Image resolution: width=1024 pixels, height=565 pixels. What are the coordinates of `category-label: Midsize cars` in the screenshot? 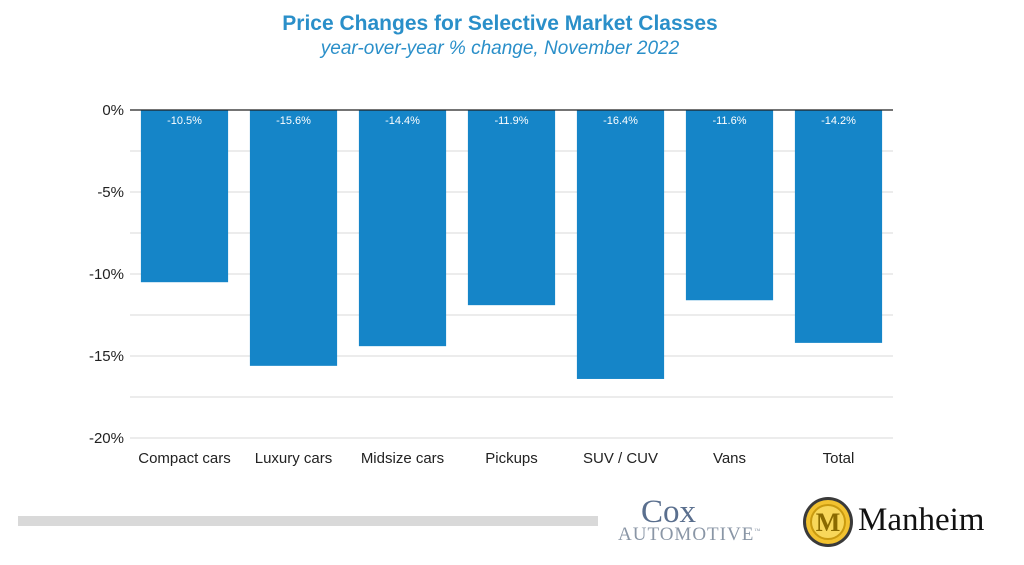 It's located at (402, 458).